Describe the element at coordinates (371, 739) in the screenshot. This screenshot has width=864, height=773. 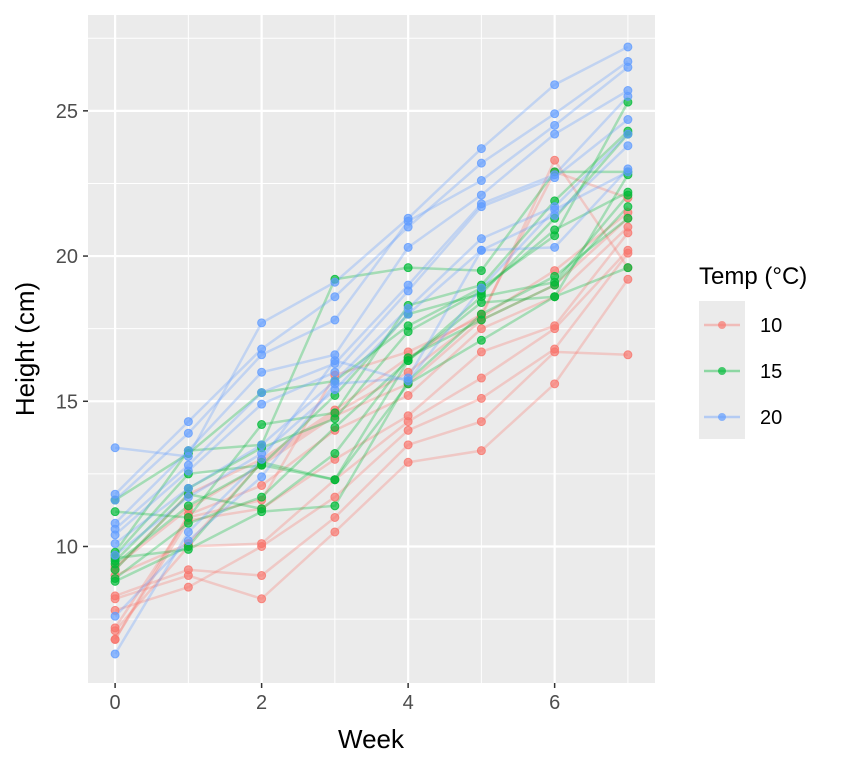
I see `x-axis-label: Week` at that location.